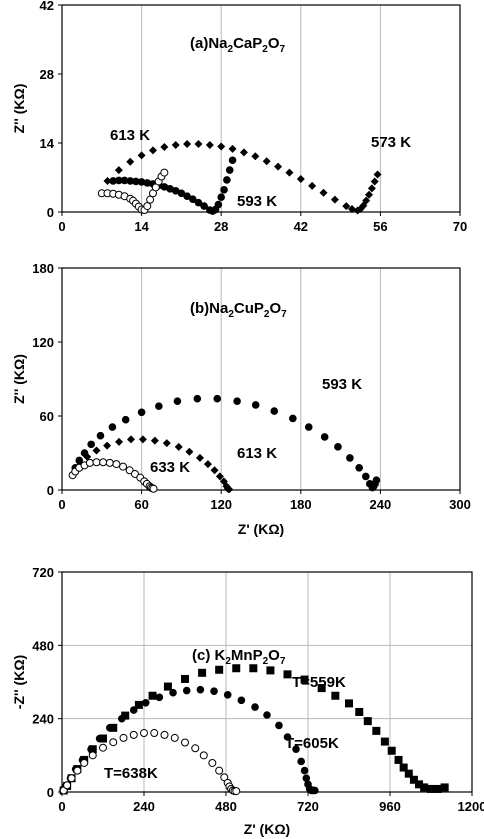 This screenshot has width=484, height=839. I want to click on x-tick-label: 180, so click(301, 504).